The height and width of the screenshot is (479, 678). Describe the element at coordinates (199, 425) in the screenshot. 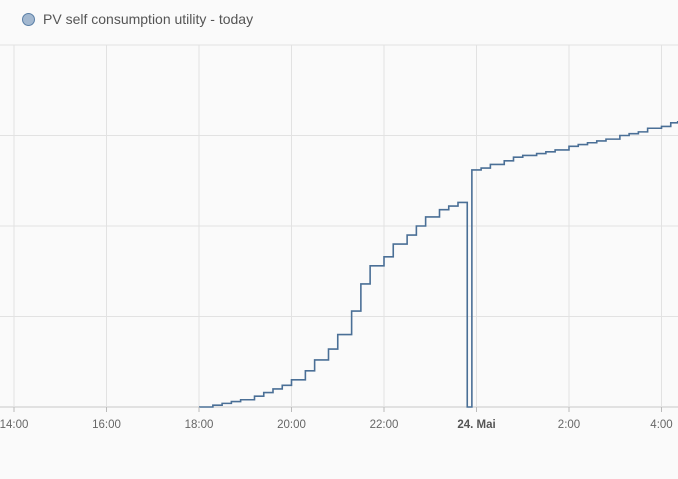

I see `x-tick-label: 18:00` at that location.